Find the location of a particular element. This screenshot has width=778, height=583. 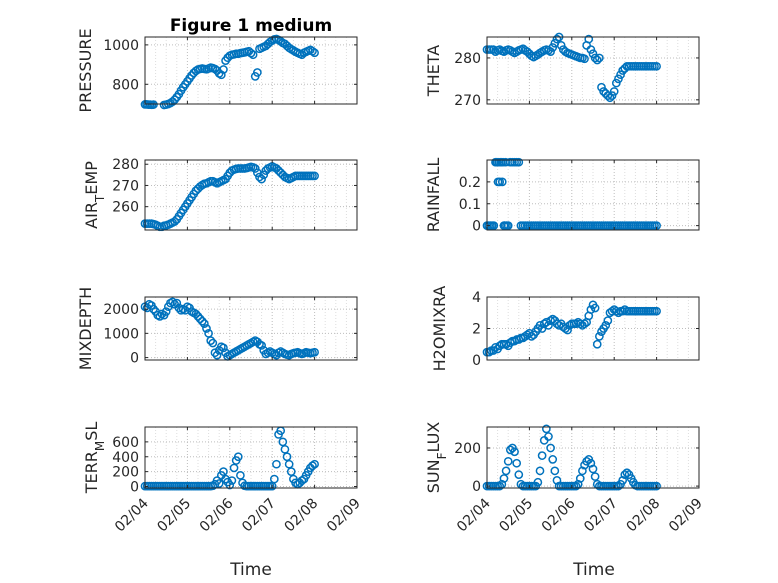

y-axis-label-h2omixra: H2OMIXRA is located at coordinates (439, 329).